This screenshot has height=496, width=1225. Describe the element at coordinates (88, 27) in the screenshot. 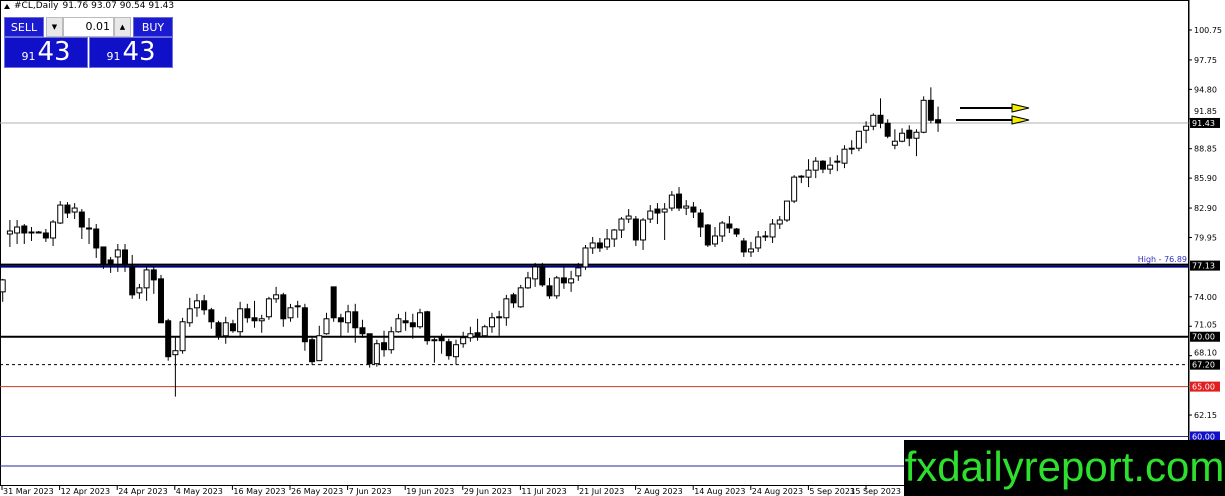

I see `lot-size-input: 0.01` at that location.